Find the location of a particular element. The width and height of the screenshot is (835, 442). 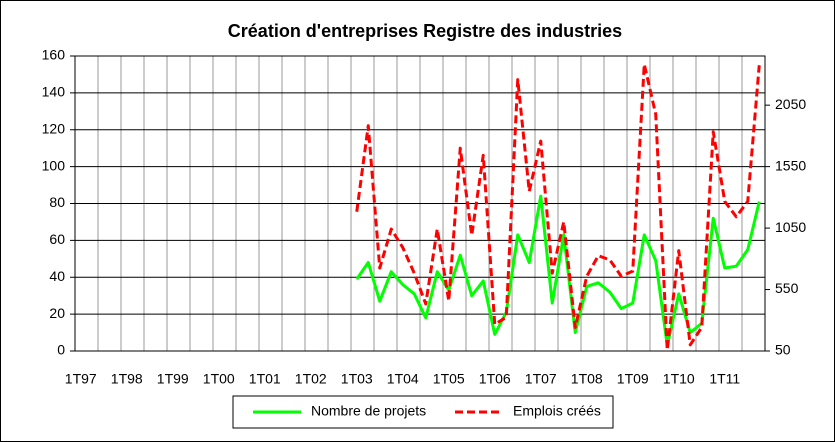

x-tick-label: 1T97 is located at coordinates (81, 379).